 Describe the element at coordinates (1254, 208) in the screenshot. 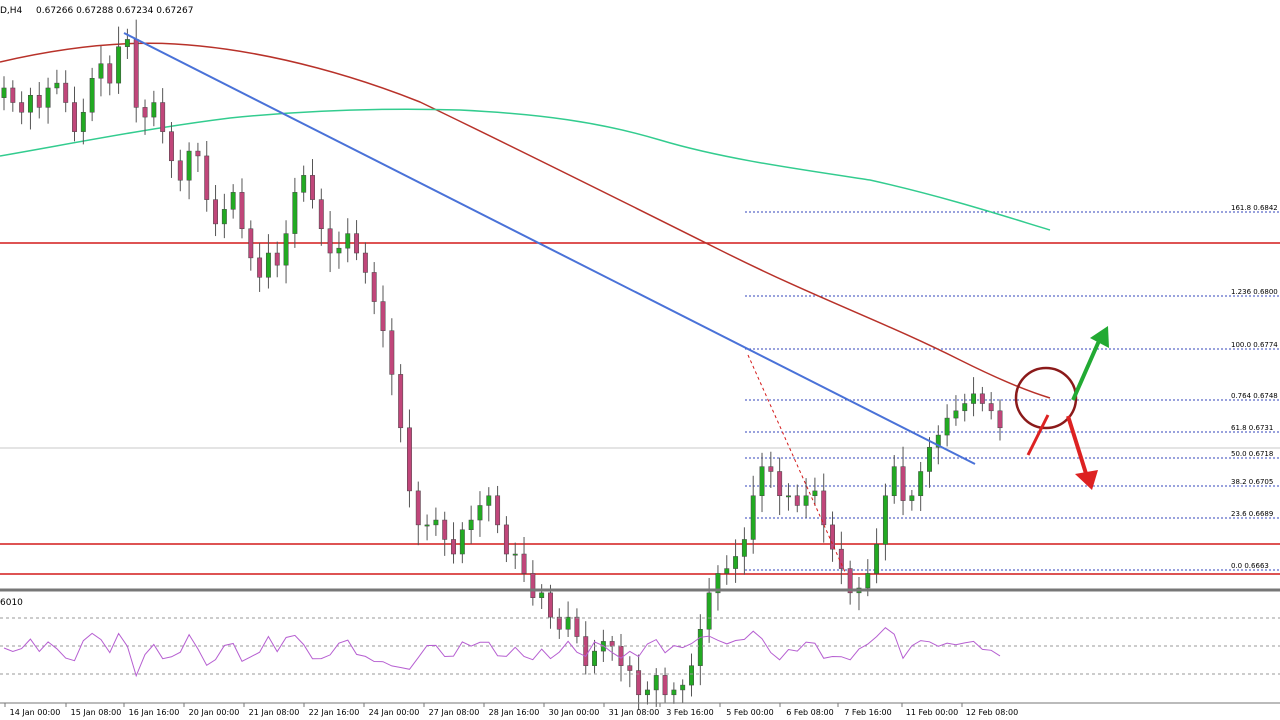

I see `fib-label: 161.8 0.6842` at that location.